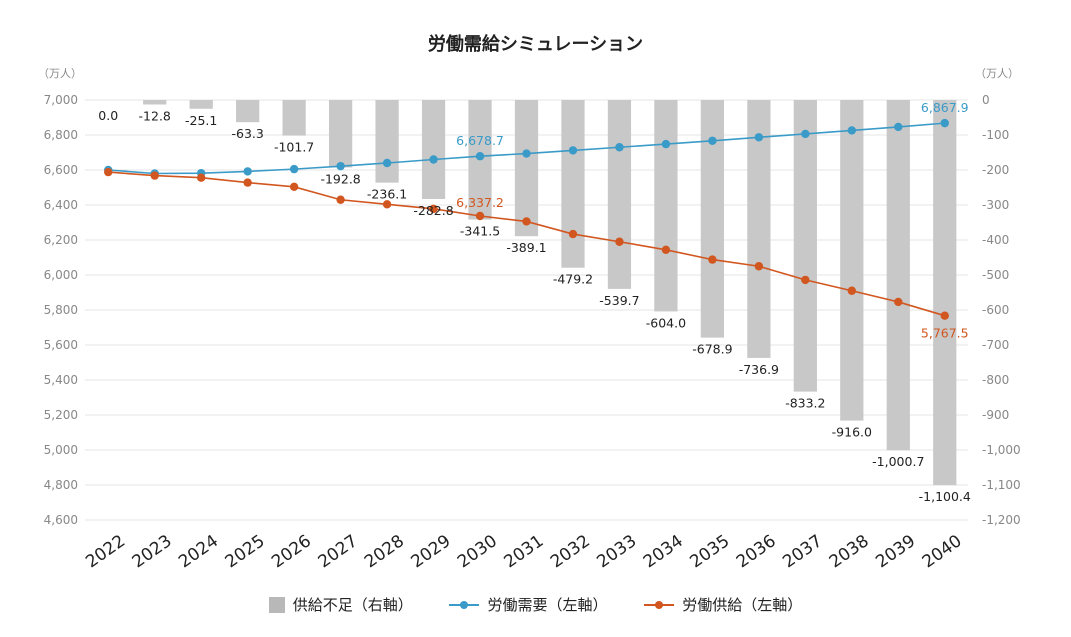 The width and height of the screenshot is (1071, 637). I want to click on legend-item-supply: 労働供給（左軸）, so click(723, 604).